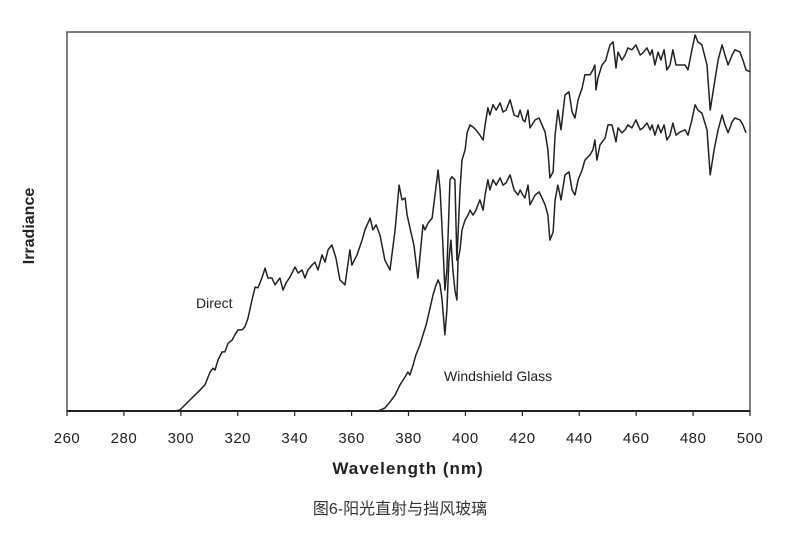 The width and height of the screenshot is (800, 540). What do you see at coordinates (693, 438) in the screenshot?
I see `x-tick-label: 480` at bounding box center [693, 438].